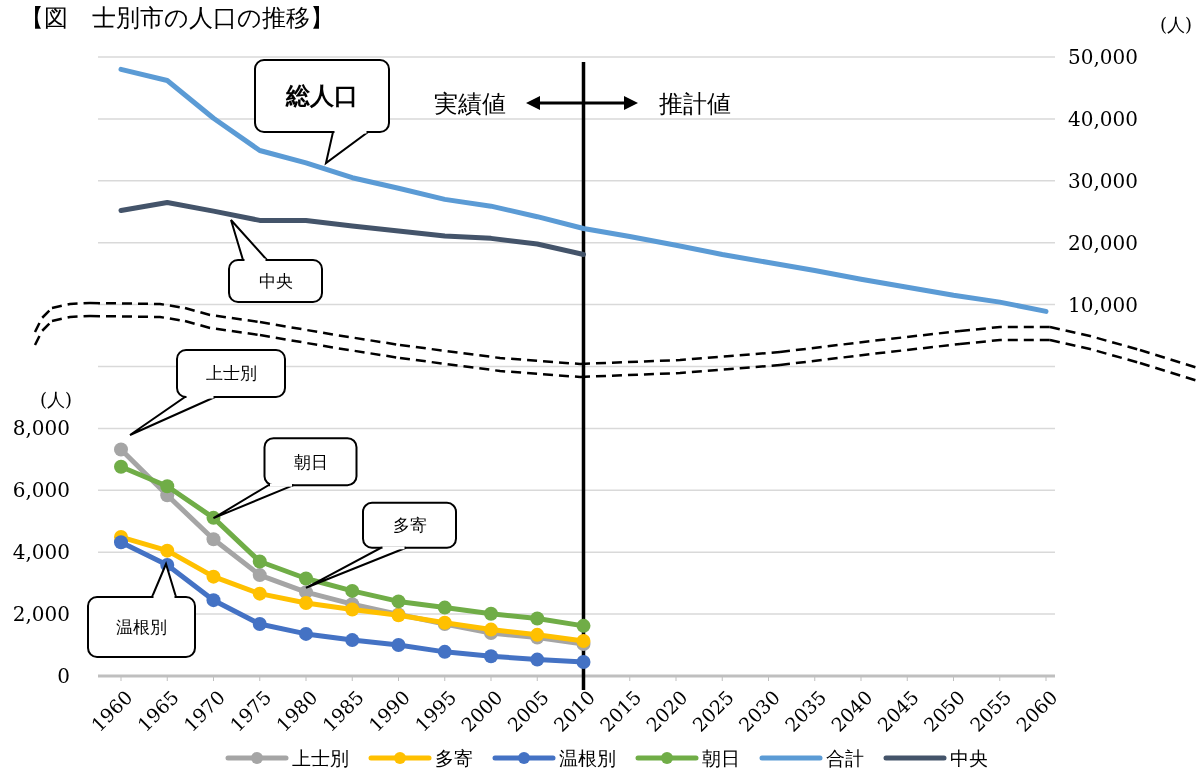 This screenshot has height=772, width=1198. Describe the element at coordinates (1103, 242) in the screenshot. I see `y2-tick-label: 20,000` at that location.